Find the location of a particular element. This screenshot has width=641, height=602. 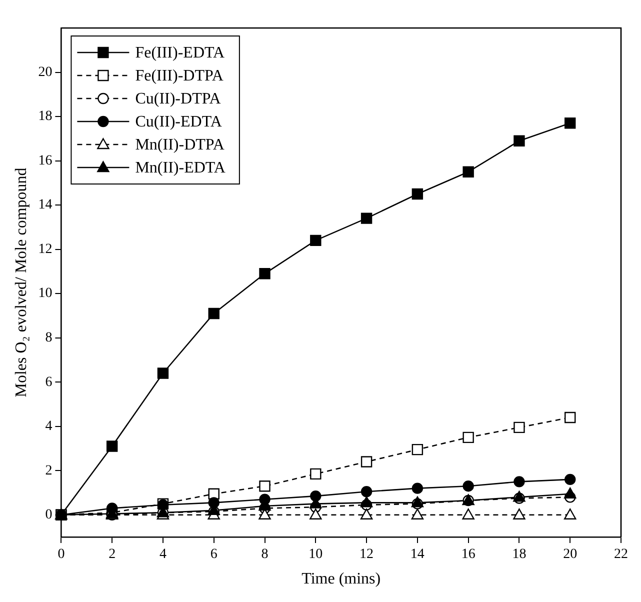

x-tick-label: 4 is located at coordinates (162, 554).